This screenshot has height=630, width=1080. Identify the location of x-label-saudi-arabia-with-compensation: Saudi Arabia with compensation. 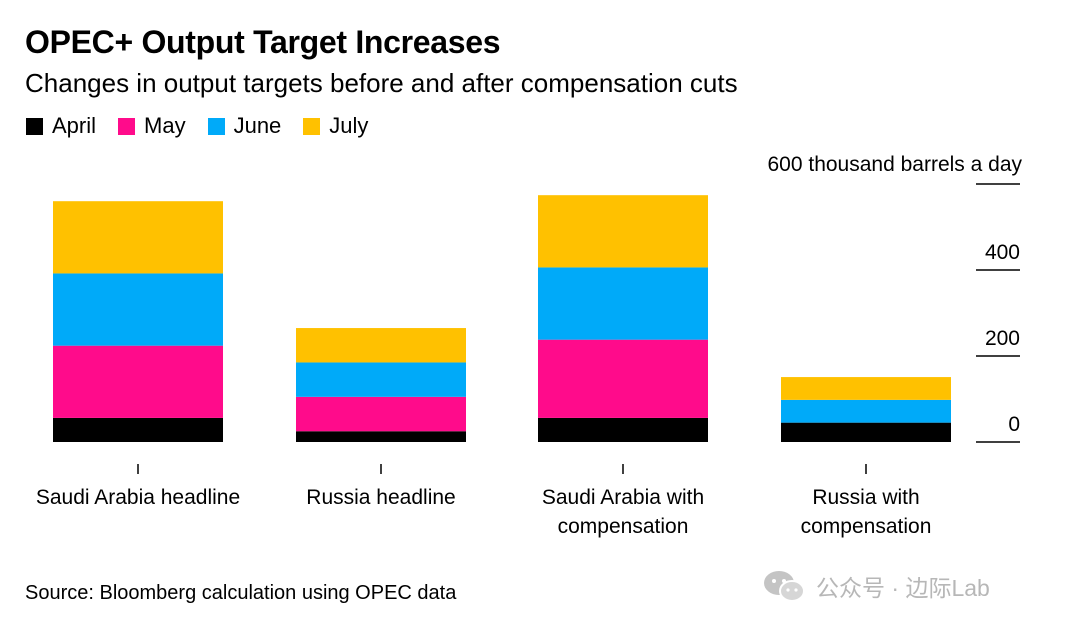
(623, 512).